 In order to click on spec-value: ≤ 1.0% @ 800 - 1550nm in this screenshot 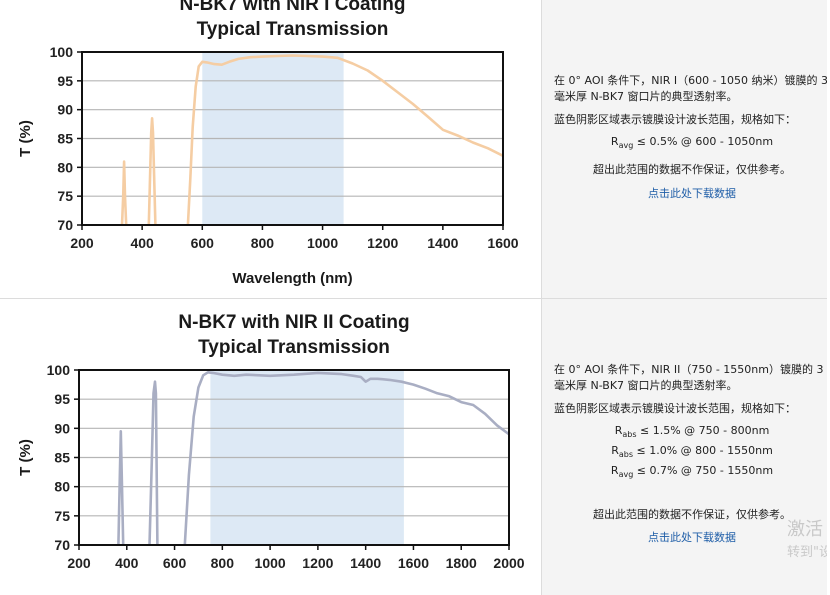, I will do `click(703, 450)`.